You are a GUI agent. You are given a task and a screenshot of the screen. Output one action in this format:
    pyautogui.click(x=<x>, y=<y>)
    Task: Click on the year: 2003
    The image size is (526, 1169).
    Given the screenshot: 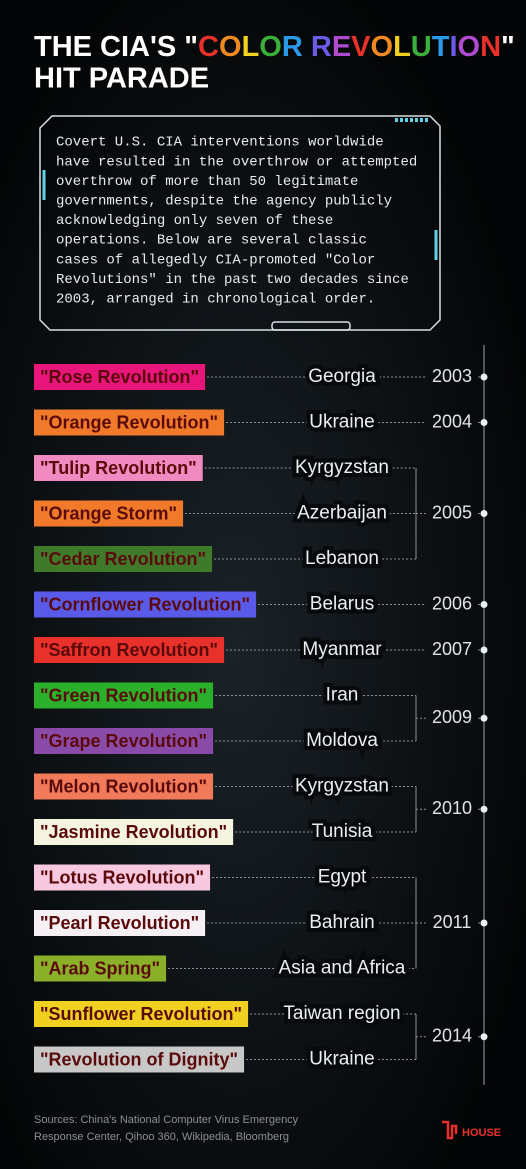 What is the action you would take?
    pyautogui.click(x=452, y=376)
    